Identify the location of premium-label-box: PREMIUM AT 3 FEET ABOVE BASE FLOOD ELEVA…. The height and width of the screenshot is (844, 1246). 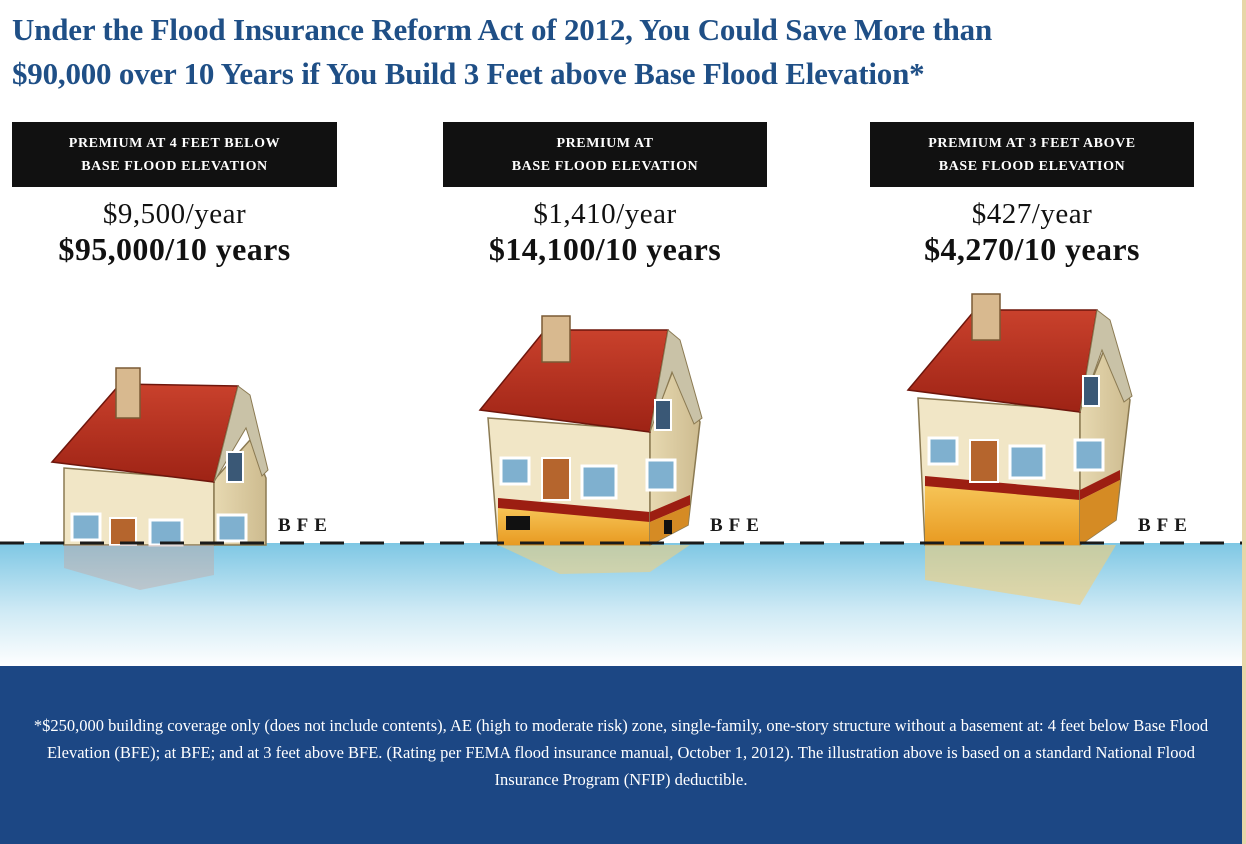
(1032, 154).